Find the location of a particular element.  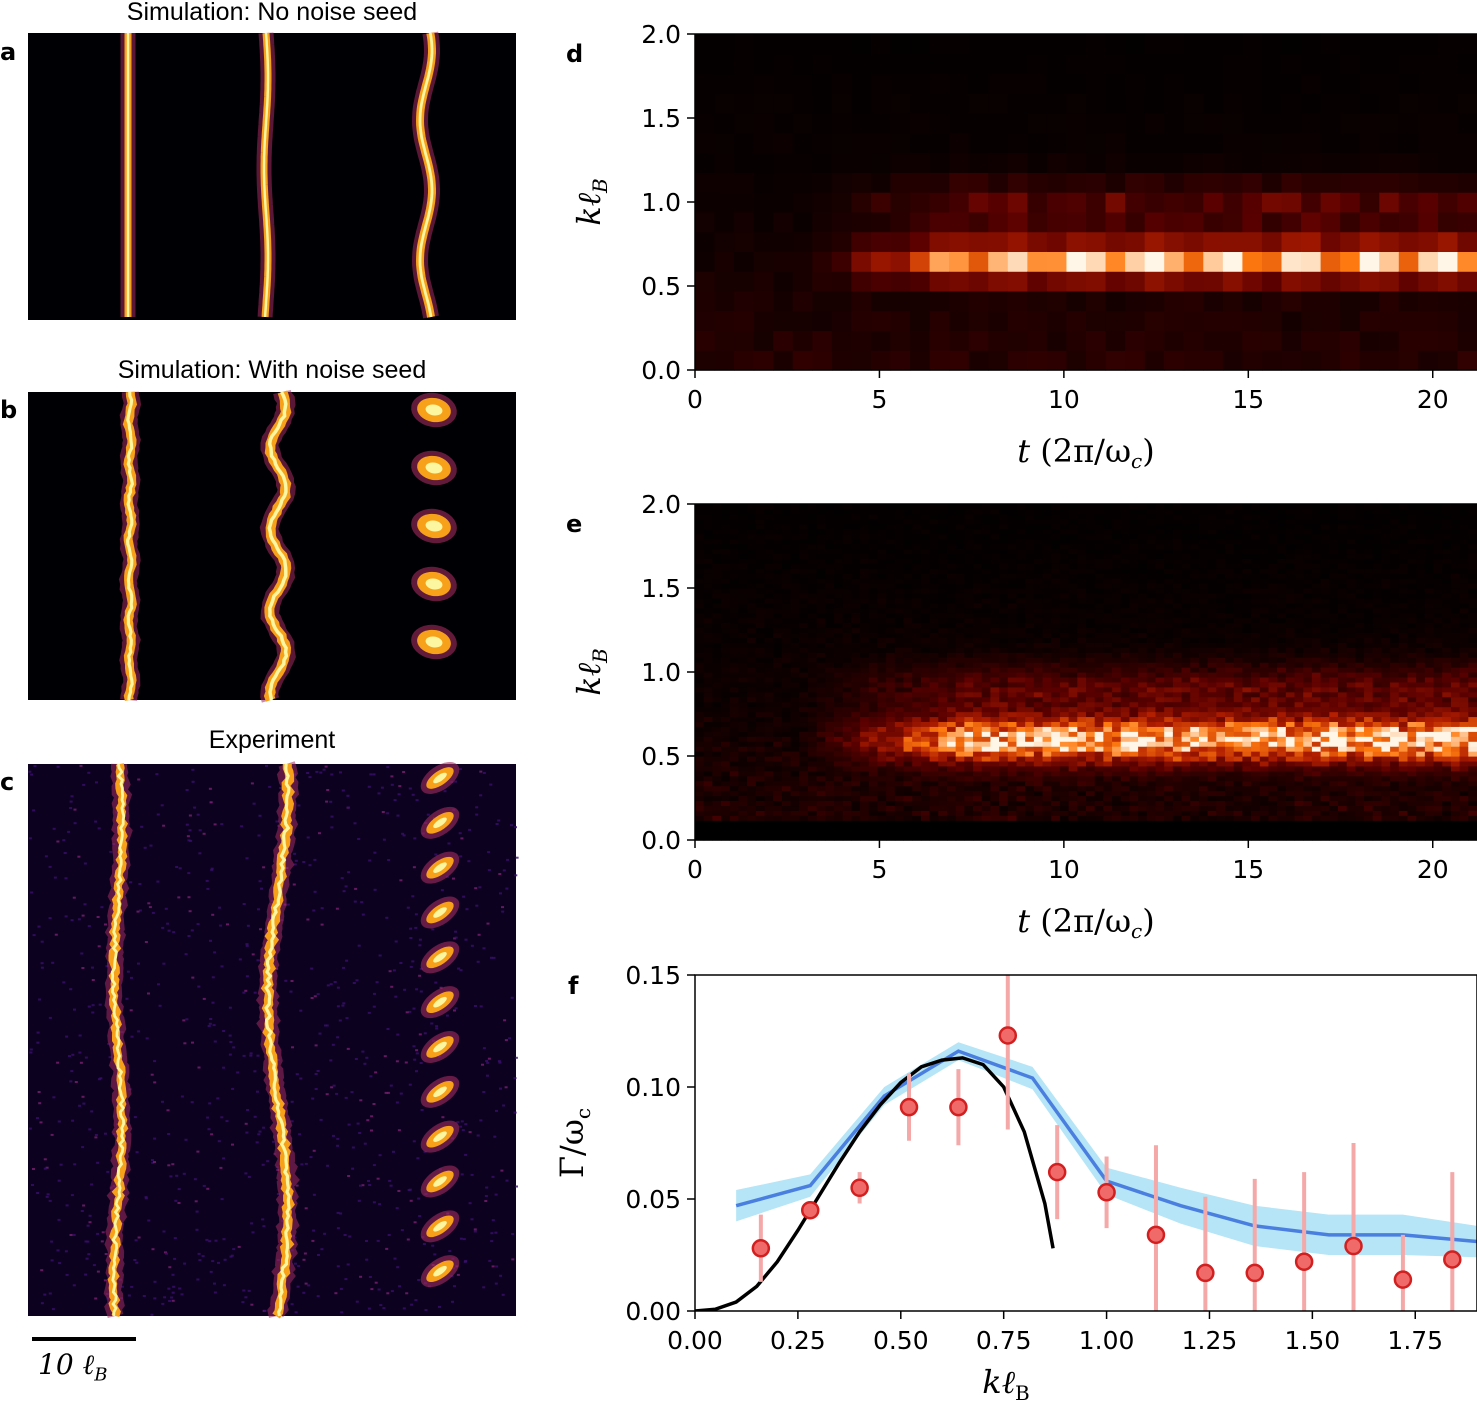

x-tick-label: 1.25 is located at coordinates (1210, 1340).